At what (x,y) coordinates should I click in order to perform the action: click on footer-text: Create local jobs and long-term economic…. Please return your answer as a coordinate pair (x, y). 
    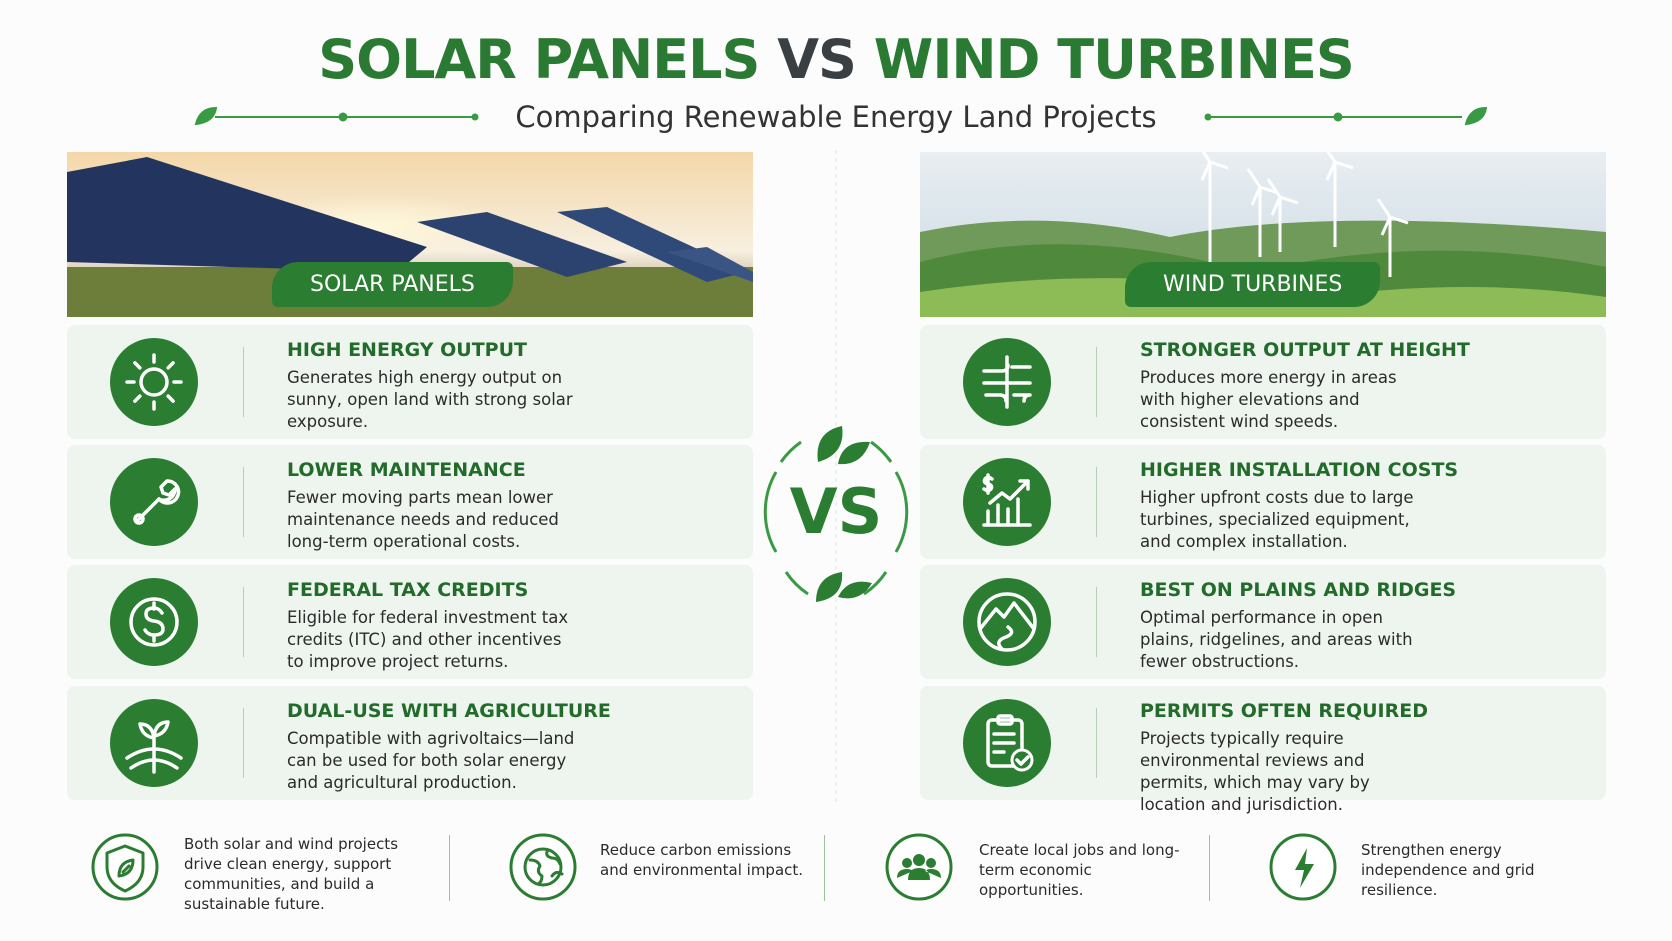
    Looking at the image, I should click on (1079, 870).